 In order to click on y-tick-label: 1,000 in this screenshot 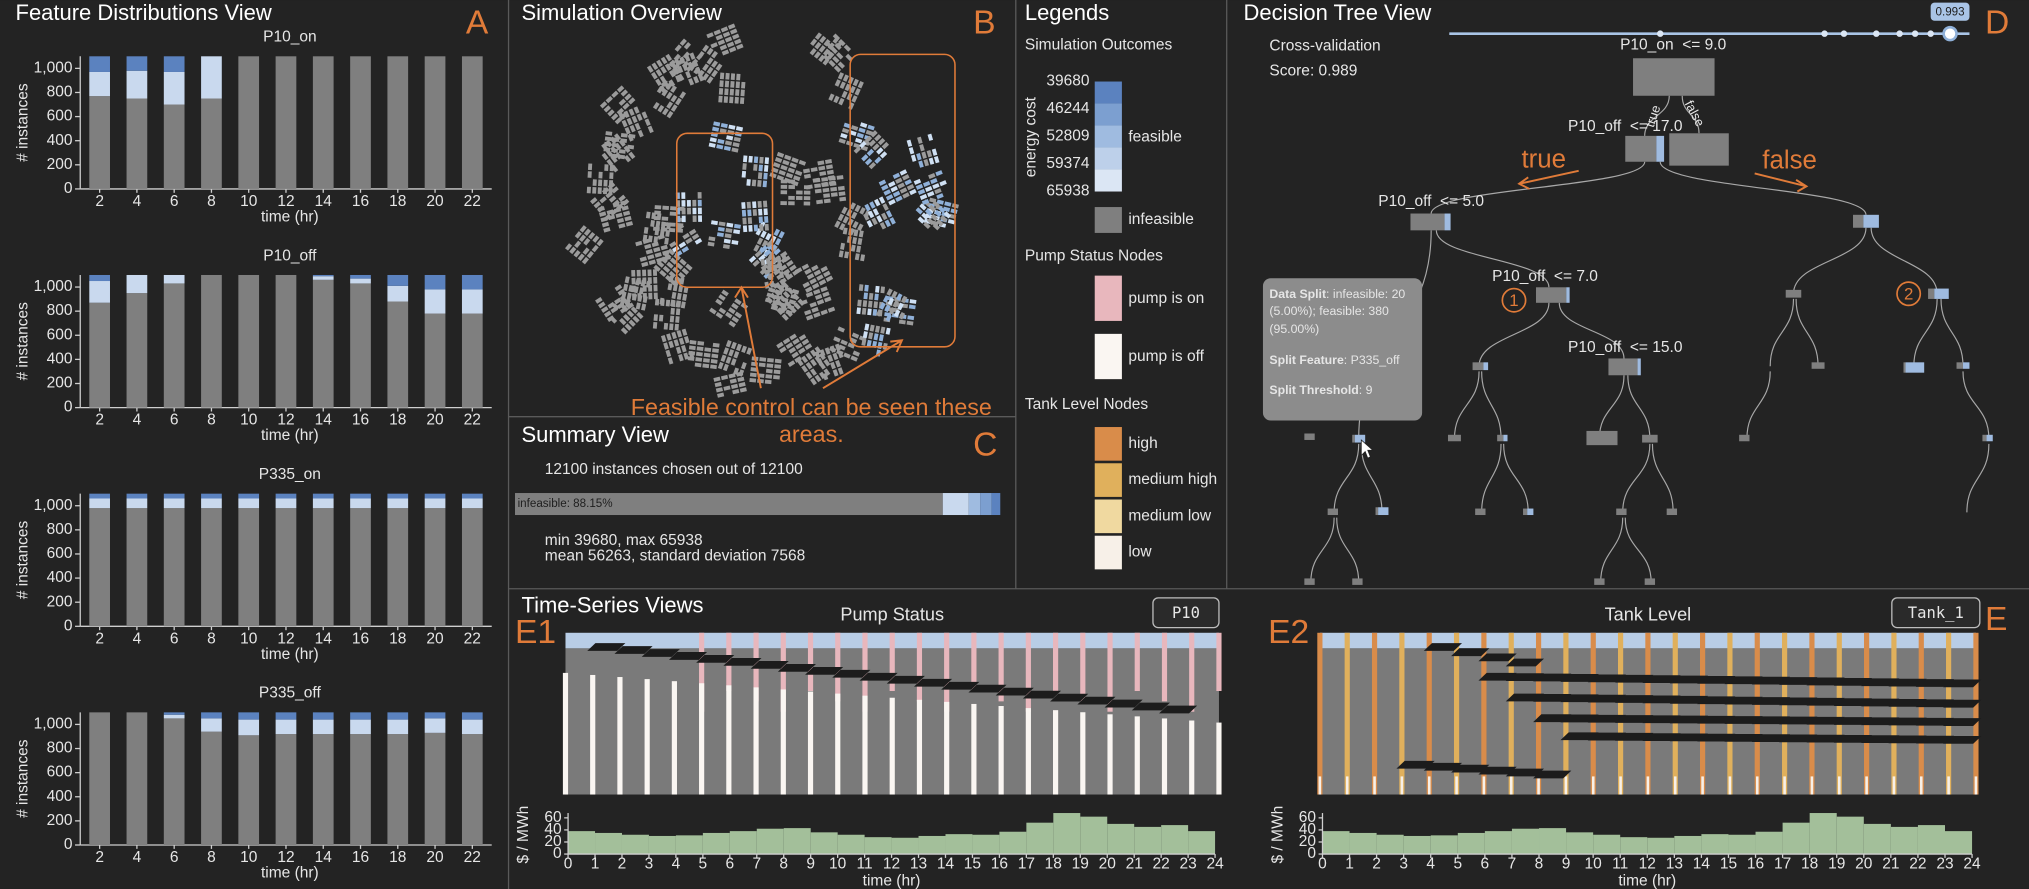, I will do `click(53, 724)`.